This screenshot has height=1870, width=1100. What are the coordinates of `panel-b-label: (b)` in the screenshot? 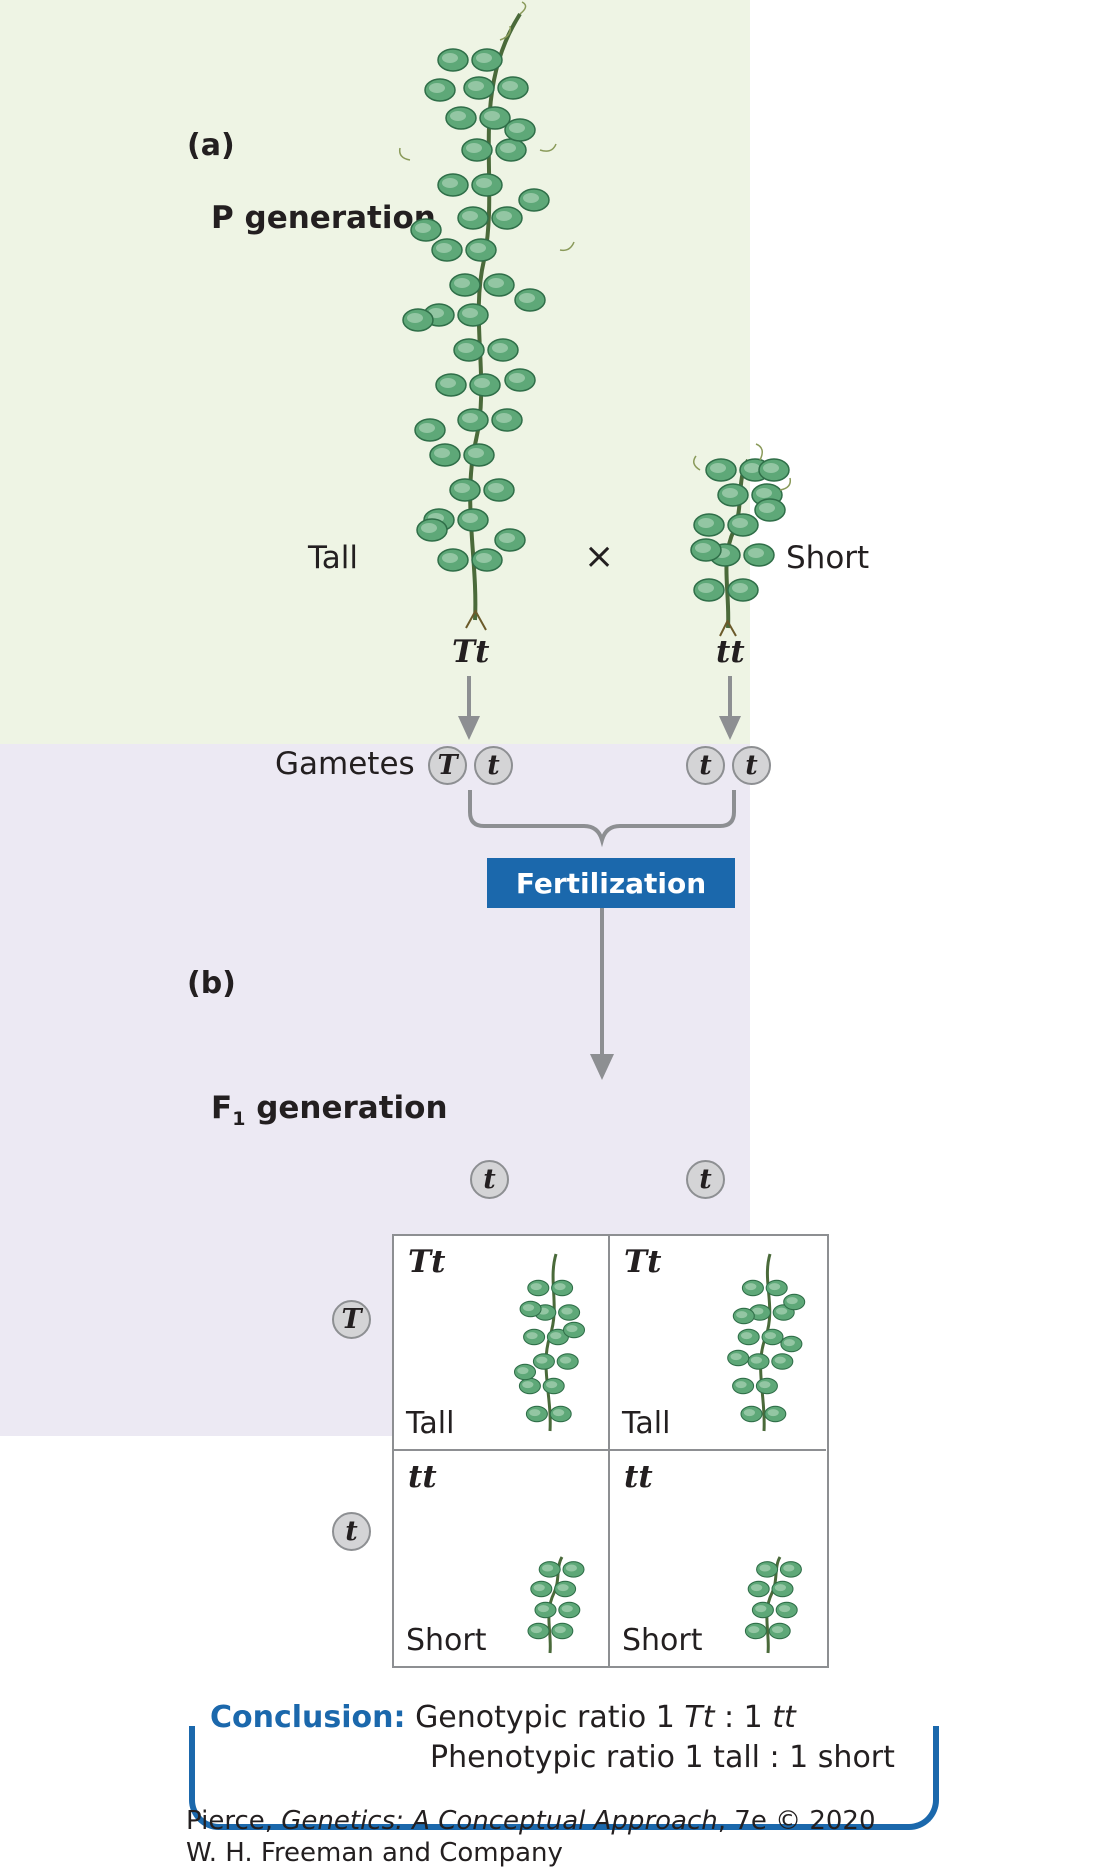 It's located at (211, 983).